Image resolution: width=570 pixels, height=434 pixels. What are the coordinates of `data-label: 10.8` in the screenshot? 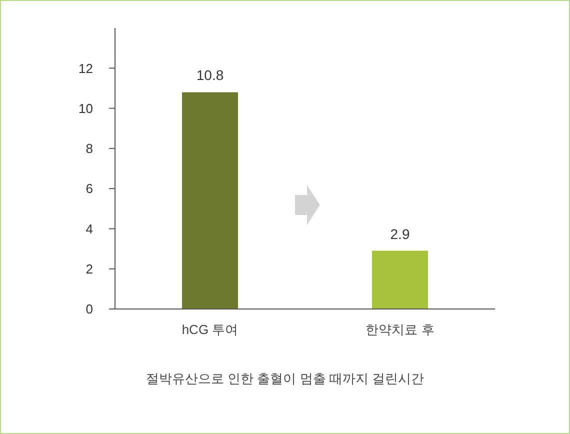 It's located at (210, 75).